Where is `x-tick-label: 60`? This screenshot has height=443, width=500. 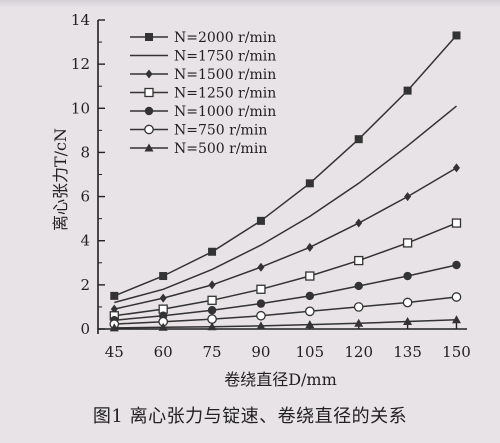 x-tick-label: 60 is located at coordinates (163, 352).